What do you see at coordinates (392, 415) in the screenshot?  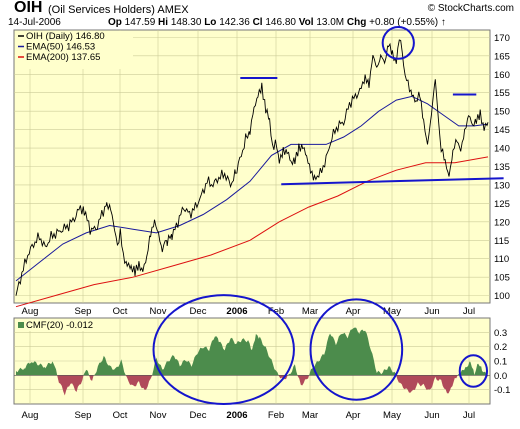 I see `cmf-x-tick-label: May` at bounding box center [392, 415].